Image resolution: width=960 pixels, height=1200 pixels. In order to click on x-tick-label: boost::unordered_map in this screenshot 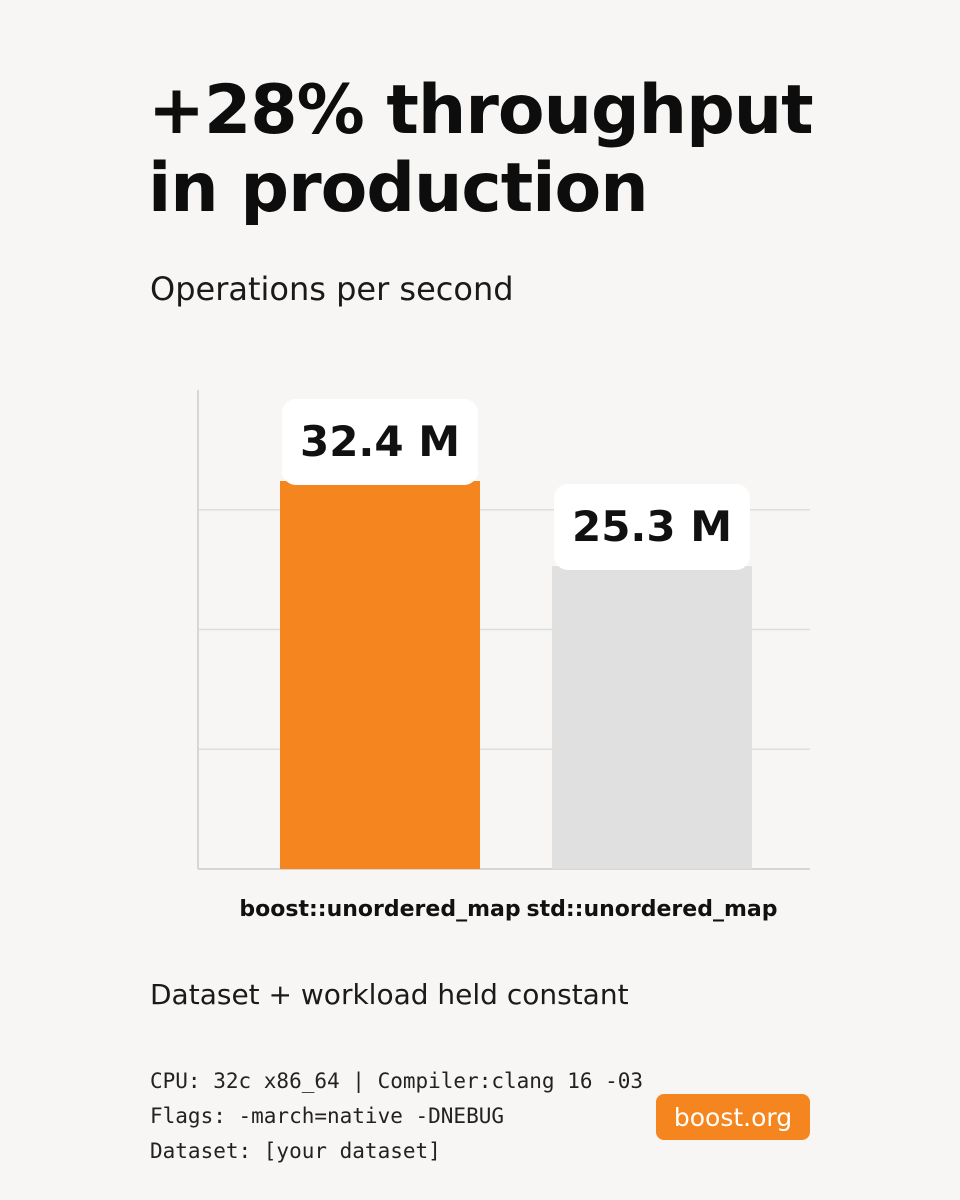, I will do `click(379, 909)`.